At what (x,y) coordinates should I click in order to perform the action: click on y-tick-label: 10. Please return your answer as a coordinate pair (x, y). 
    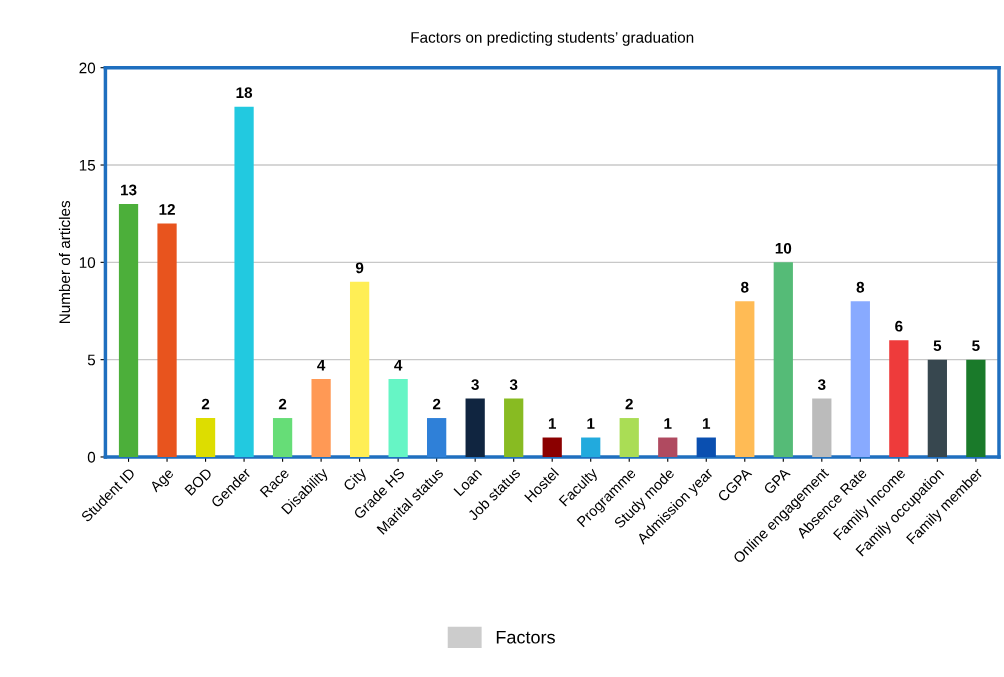
    Looking at the image, I should click on (87, 263).